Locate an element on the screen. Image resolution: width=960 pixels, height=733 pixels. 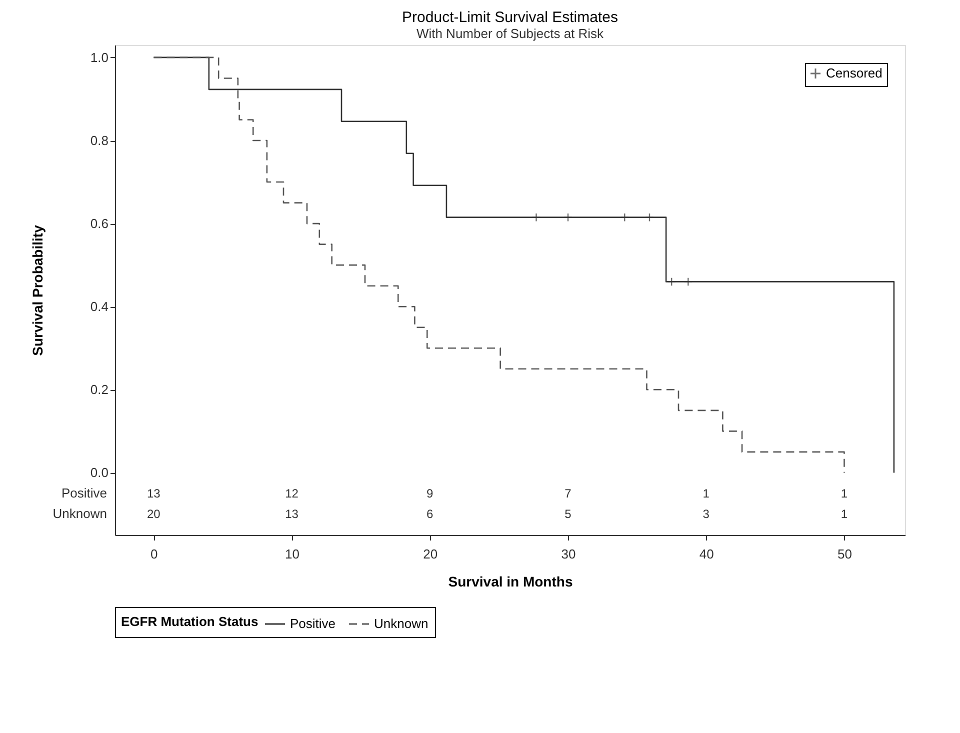
annotation: 20 is located at coordinates (153, 514).